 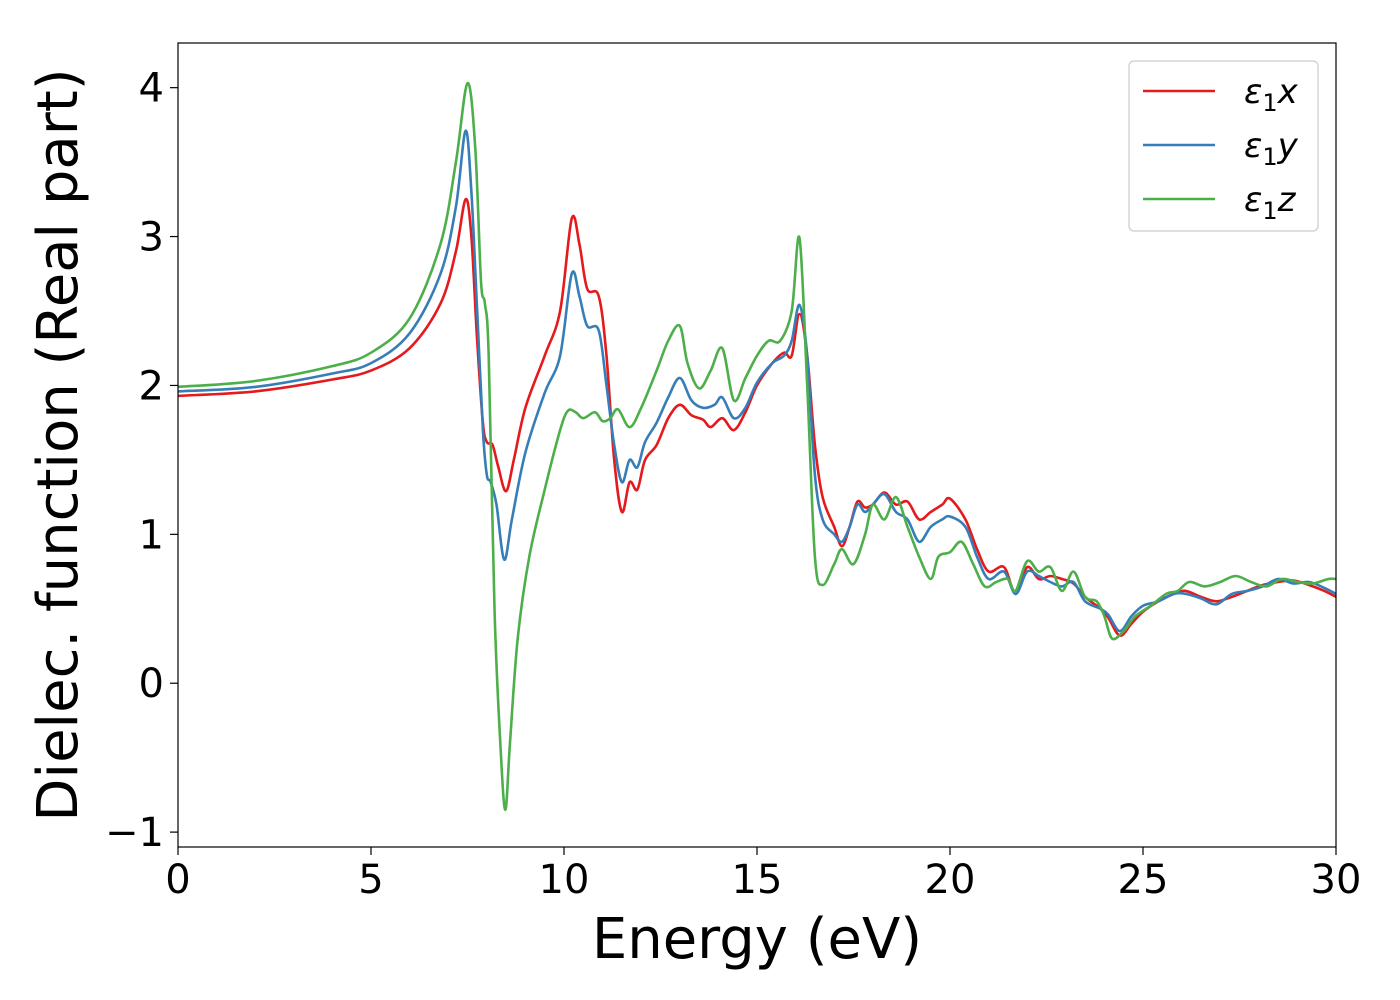 I want to click on y-tick-label: −1, so click(x=134, y=833).